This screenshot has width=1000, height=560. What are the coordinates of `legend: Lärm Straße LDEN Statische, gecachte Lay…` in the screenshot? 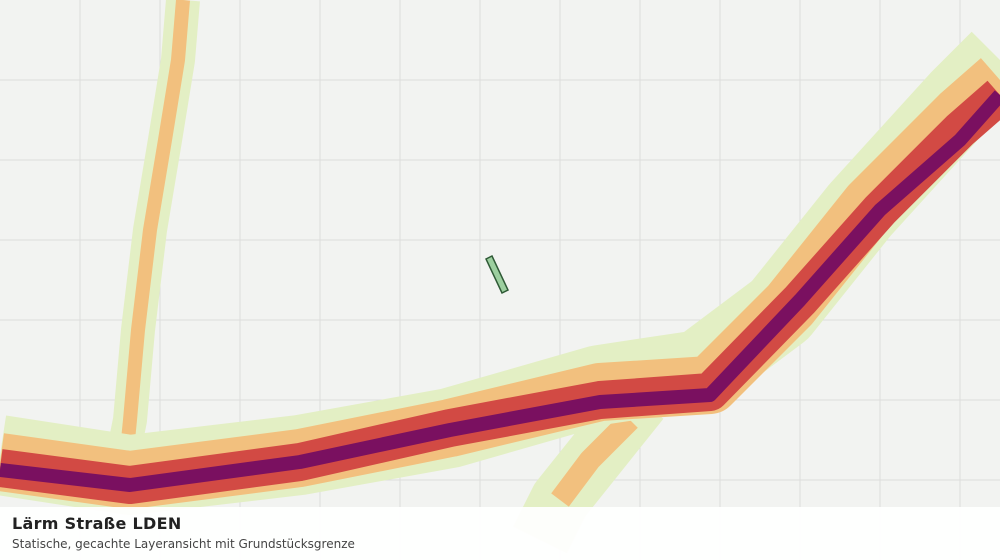 It's located at (500, 533).